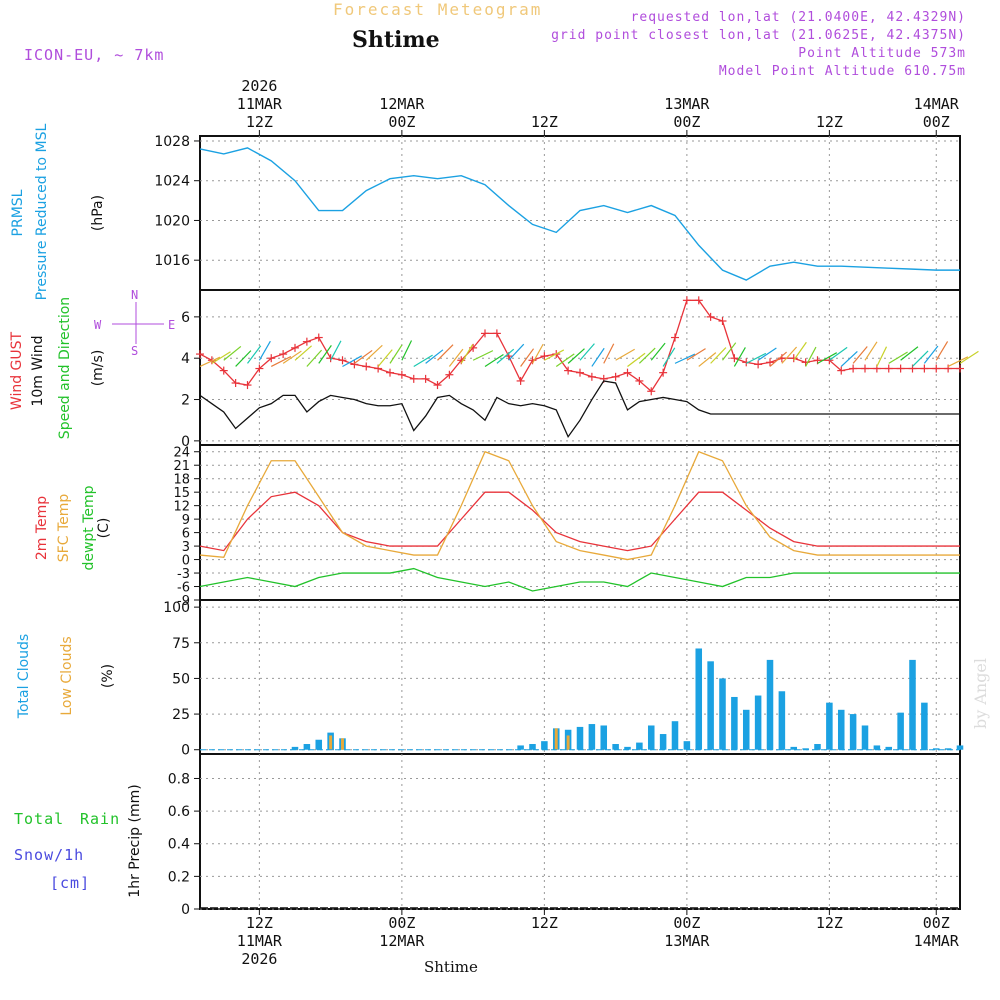 This screenshot has height=1000, width=1000. Describe the element at coordinates (186, 534) in the screenshot. I see `ytick-label-temperature-5: 6` at that location.